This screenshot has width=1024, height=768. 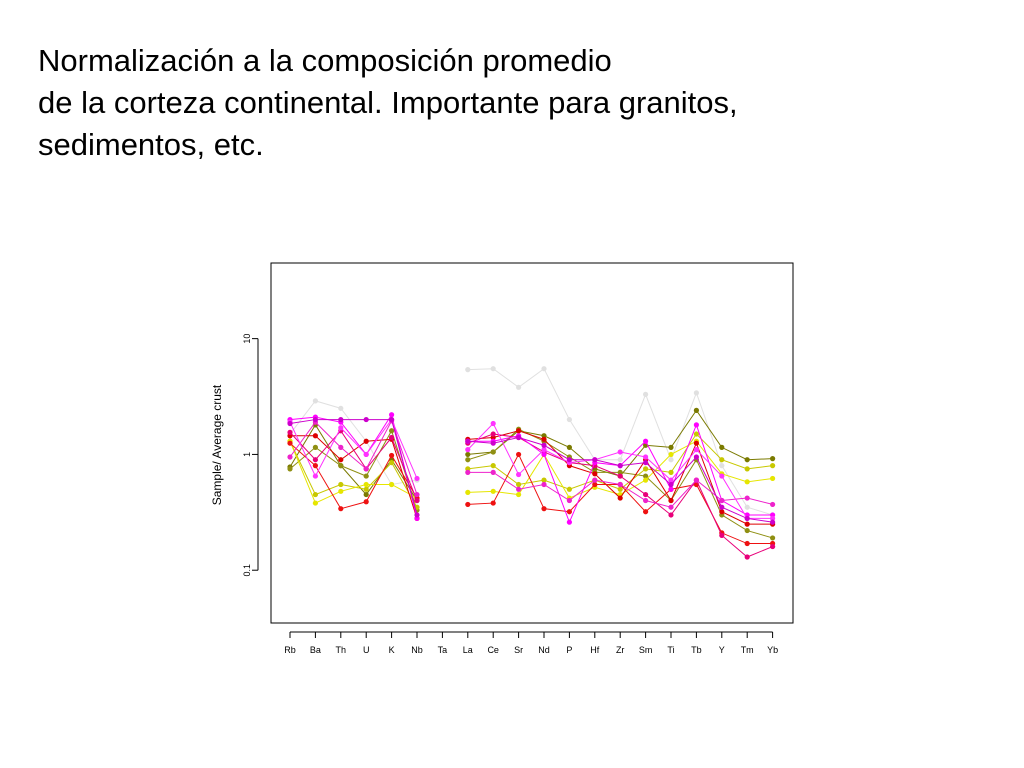 What do you see at coordinates (247, 570) in the screenshot?
I see `y-tick-label: 0.1` at bounding box center [247, 570].